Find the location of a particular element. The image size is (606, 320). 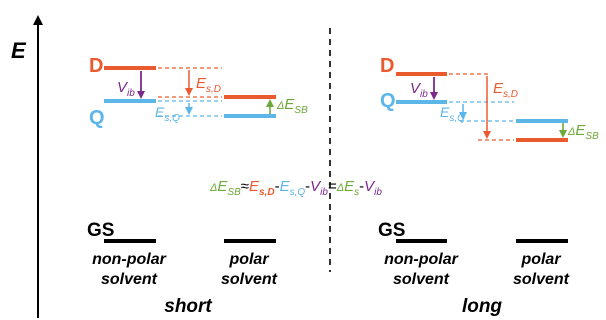

polar-solvent-label-left-2: solvent is located at coordinates (249, 279).